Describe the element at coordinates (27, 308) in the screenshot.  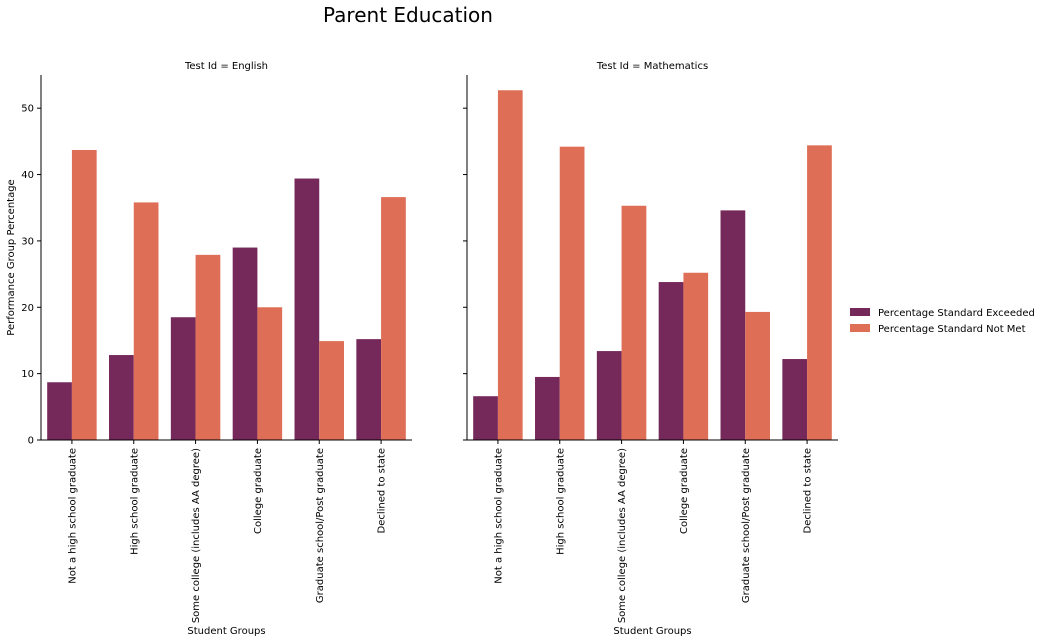
I see `y-tick-label: 20` at that location.